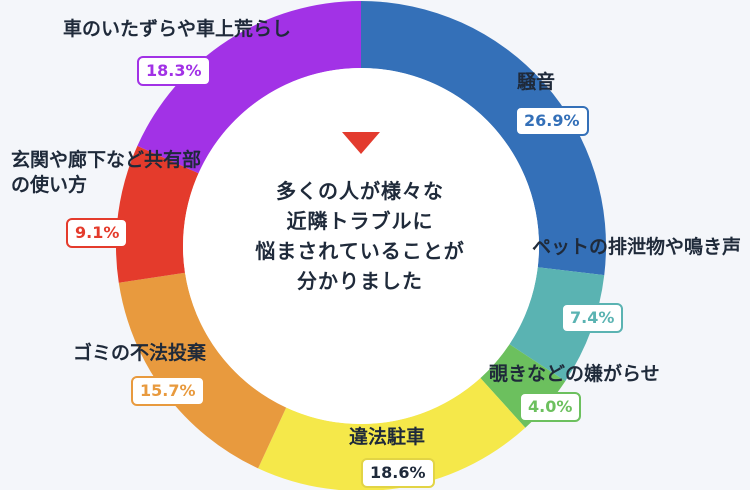 The height and width of the screenshot is (490, 750). I want to click on slice-label-noise: 騒音, so click(536, 82).